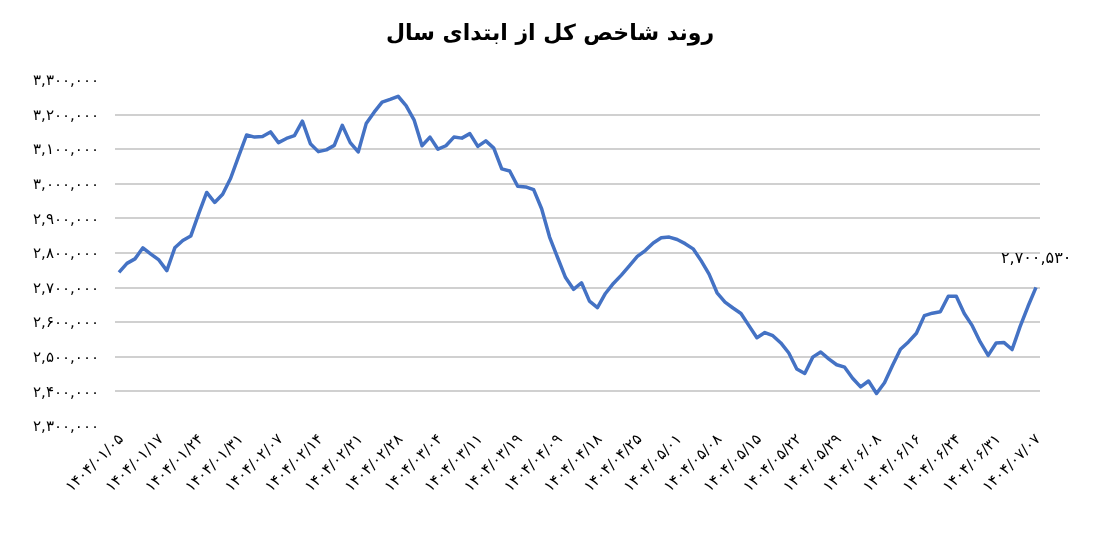  What do you see at coordinates (66, 149) in the screenshot?
I see `y-tick-label: ۳,۱۰۰,۰۰۰` at bounding box center [66, 149].